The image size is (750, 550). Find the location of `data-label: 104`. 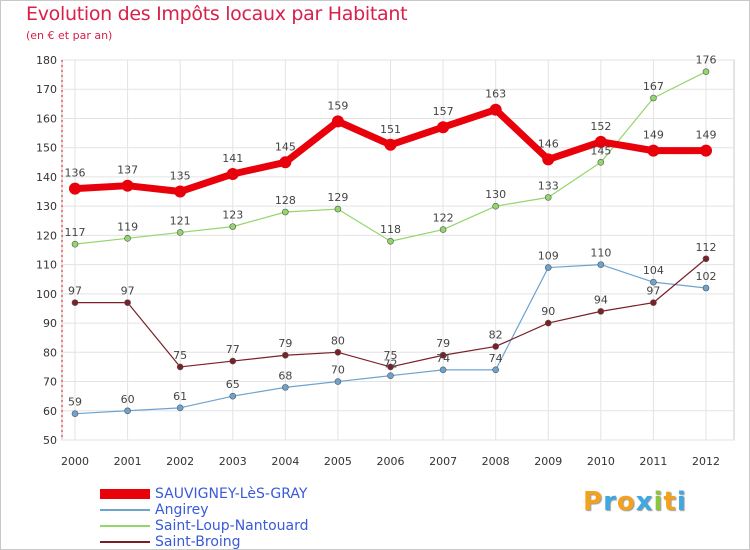

data-label: 104 is located at coordinates (653, 270).